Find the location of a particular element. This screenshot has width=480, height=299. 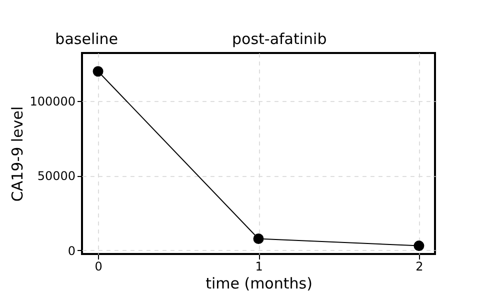

x-tick-label: 1 is located at coordinates (259, 267).